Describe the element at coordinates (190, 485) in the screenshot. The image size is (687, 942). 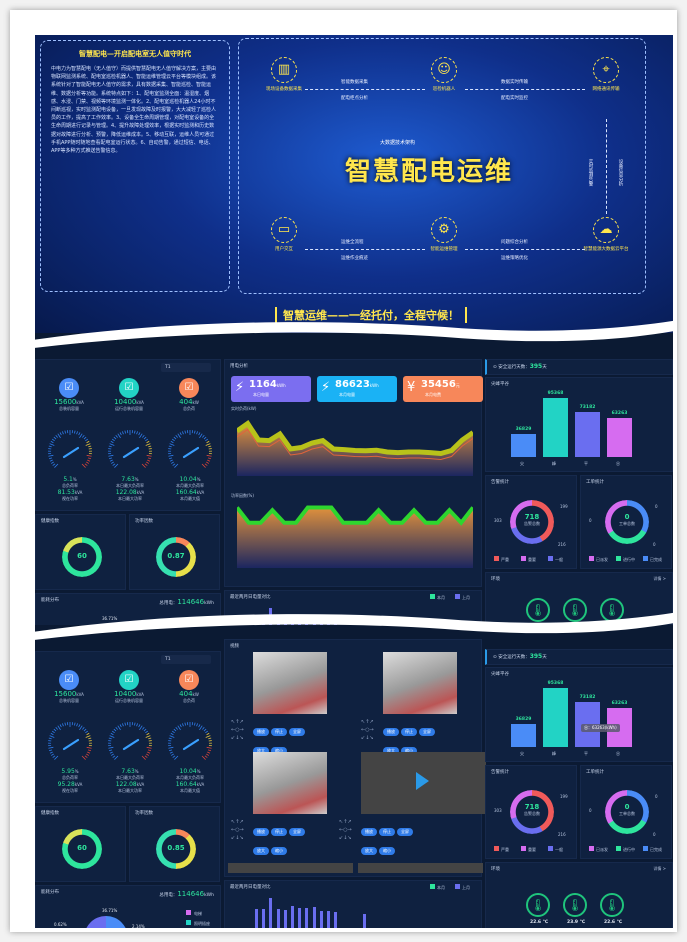
I see `gauge-percent-label: 本月最大负荷率` at that location.